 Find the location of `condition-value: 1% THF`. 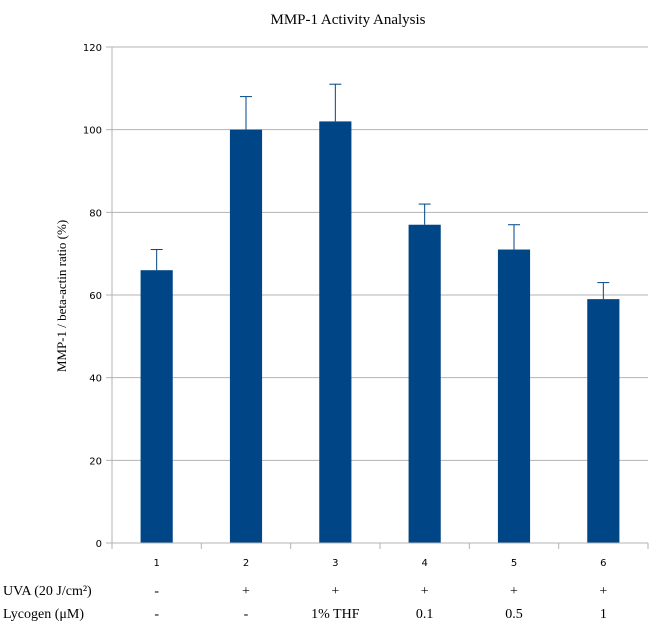

condition-value: 1% THF is located at coordinates (335, 614).